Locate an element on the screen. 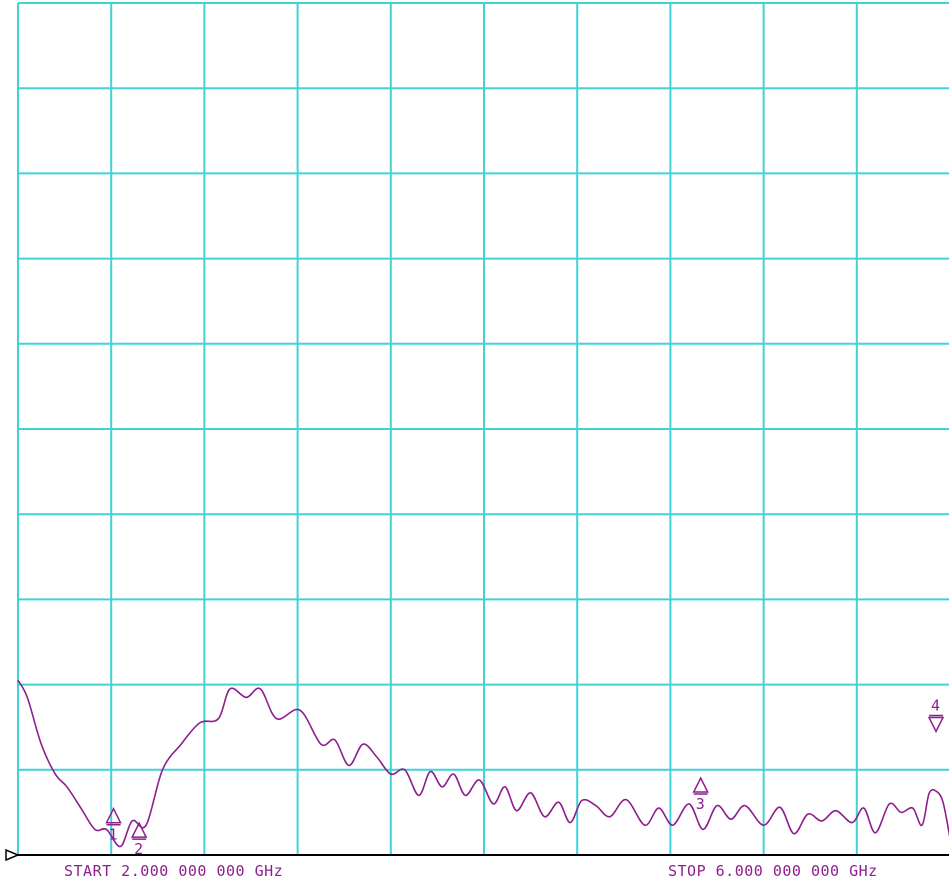 This screenshot has width=949, height=882. marker-4-triangle-icon is located at coordinates (936, 724).